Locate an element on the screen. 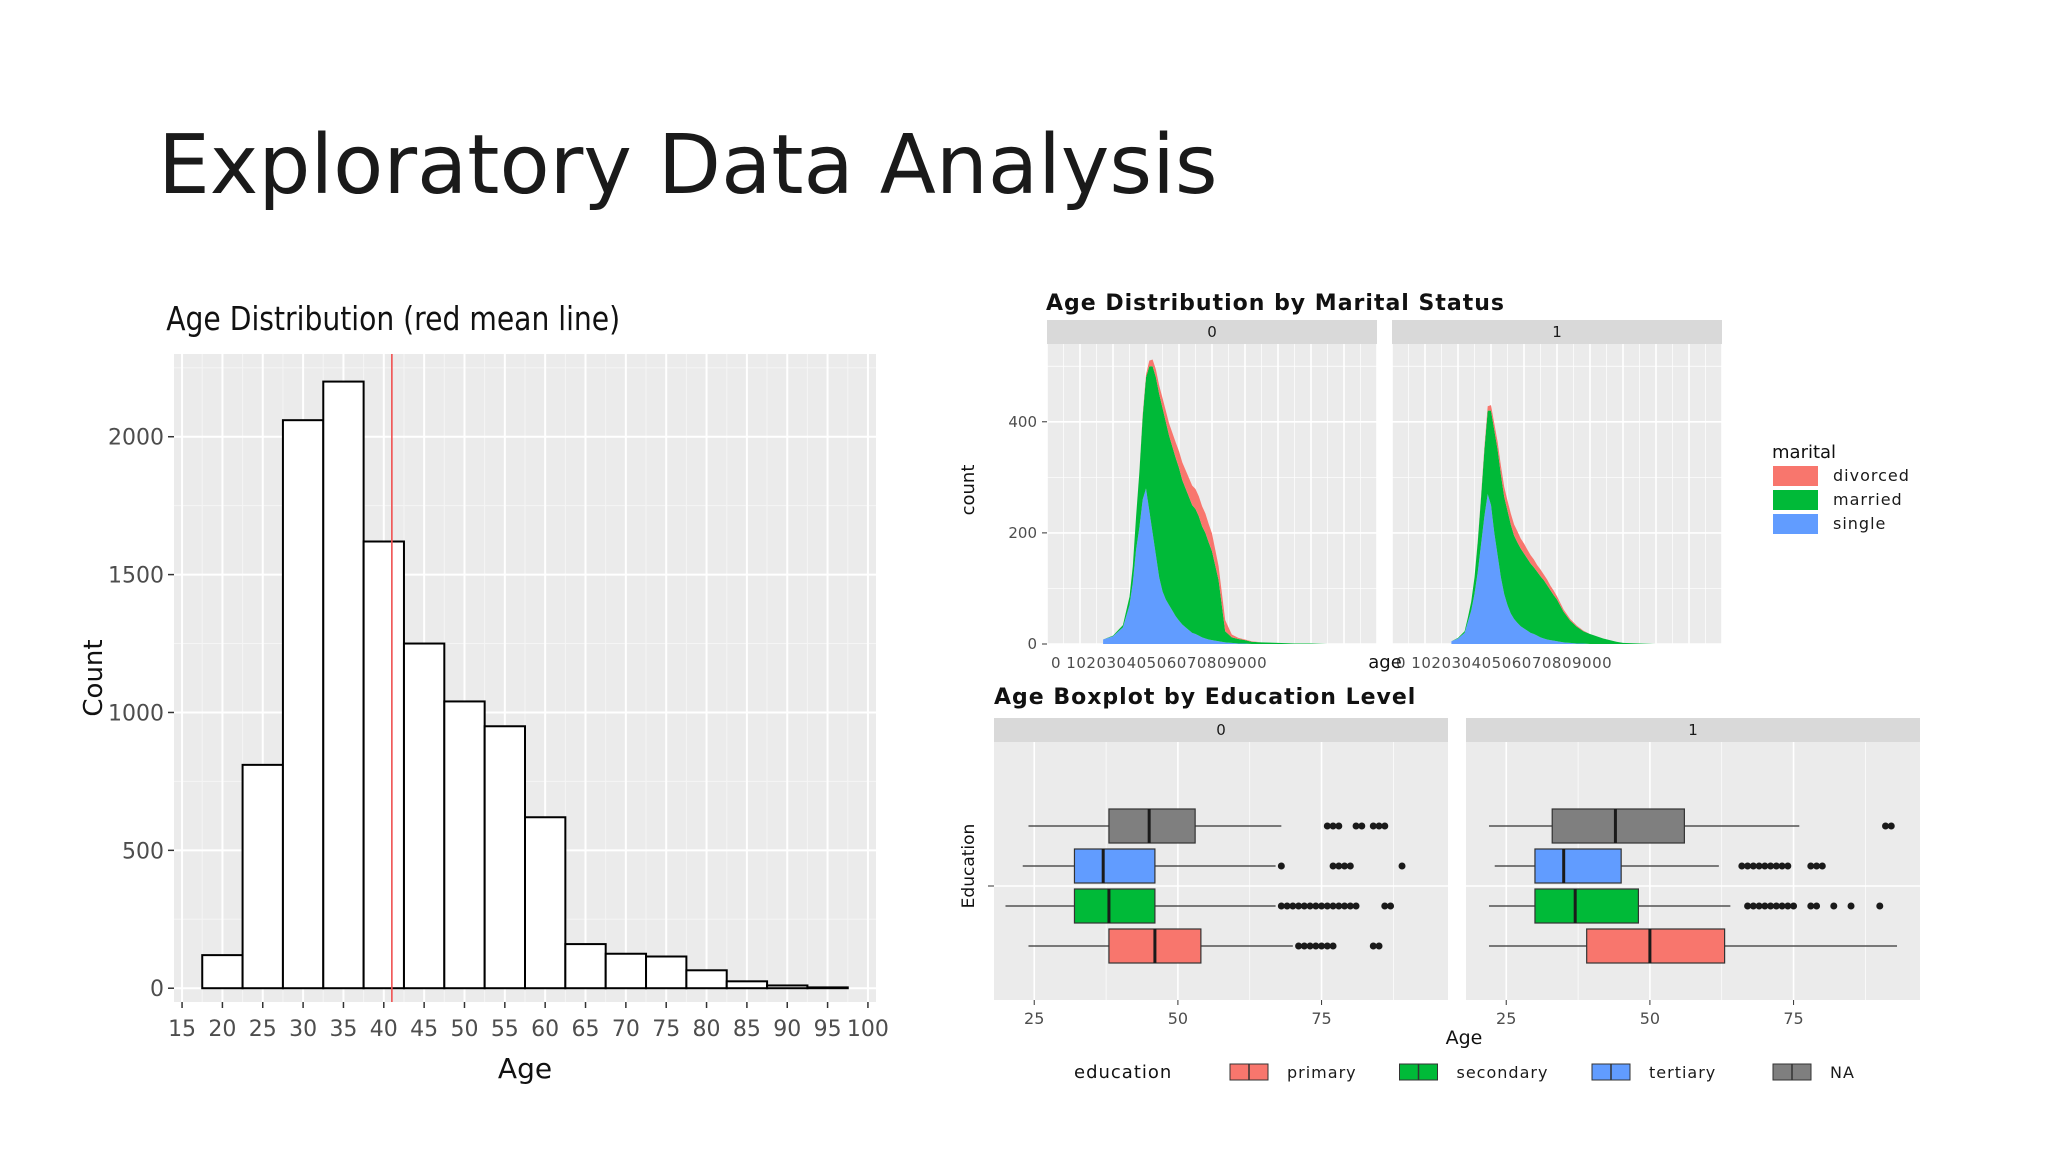  area-married is located at coordinates (1578, 527).